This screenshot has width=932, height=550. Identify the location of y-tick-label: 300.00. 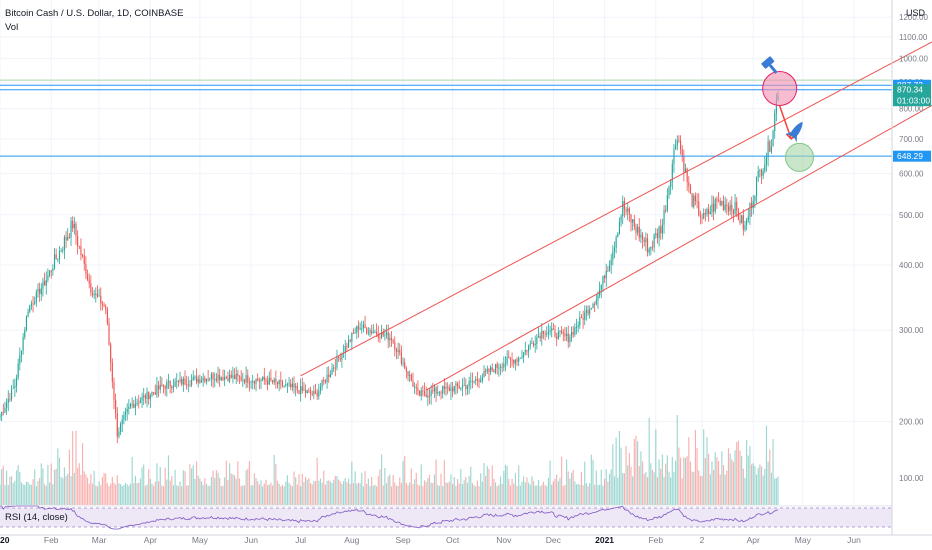
(911, 330).